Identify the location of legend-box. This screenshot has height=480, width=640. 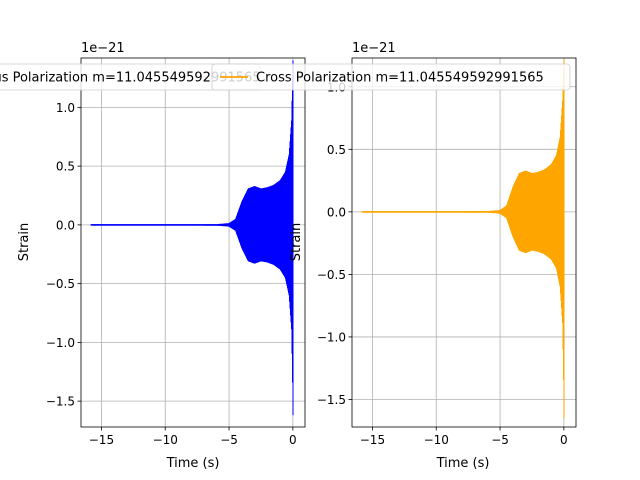
(391, 77).